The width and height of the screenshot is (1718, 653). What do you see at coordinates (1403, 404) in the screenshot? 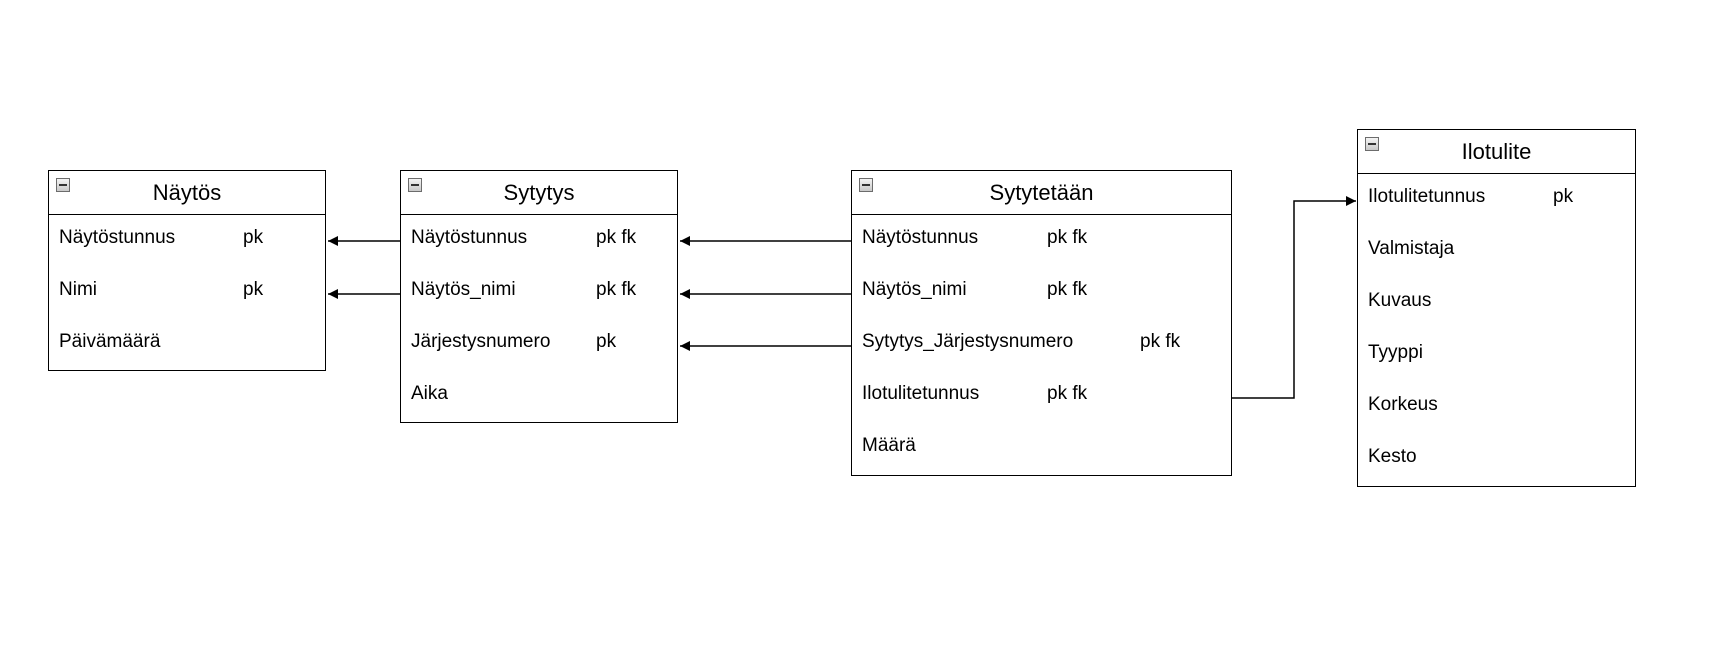
I see `field-name: Korkeus` at bounding box center [1403, 404].